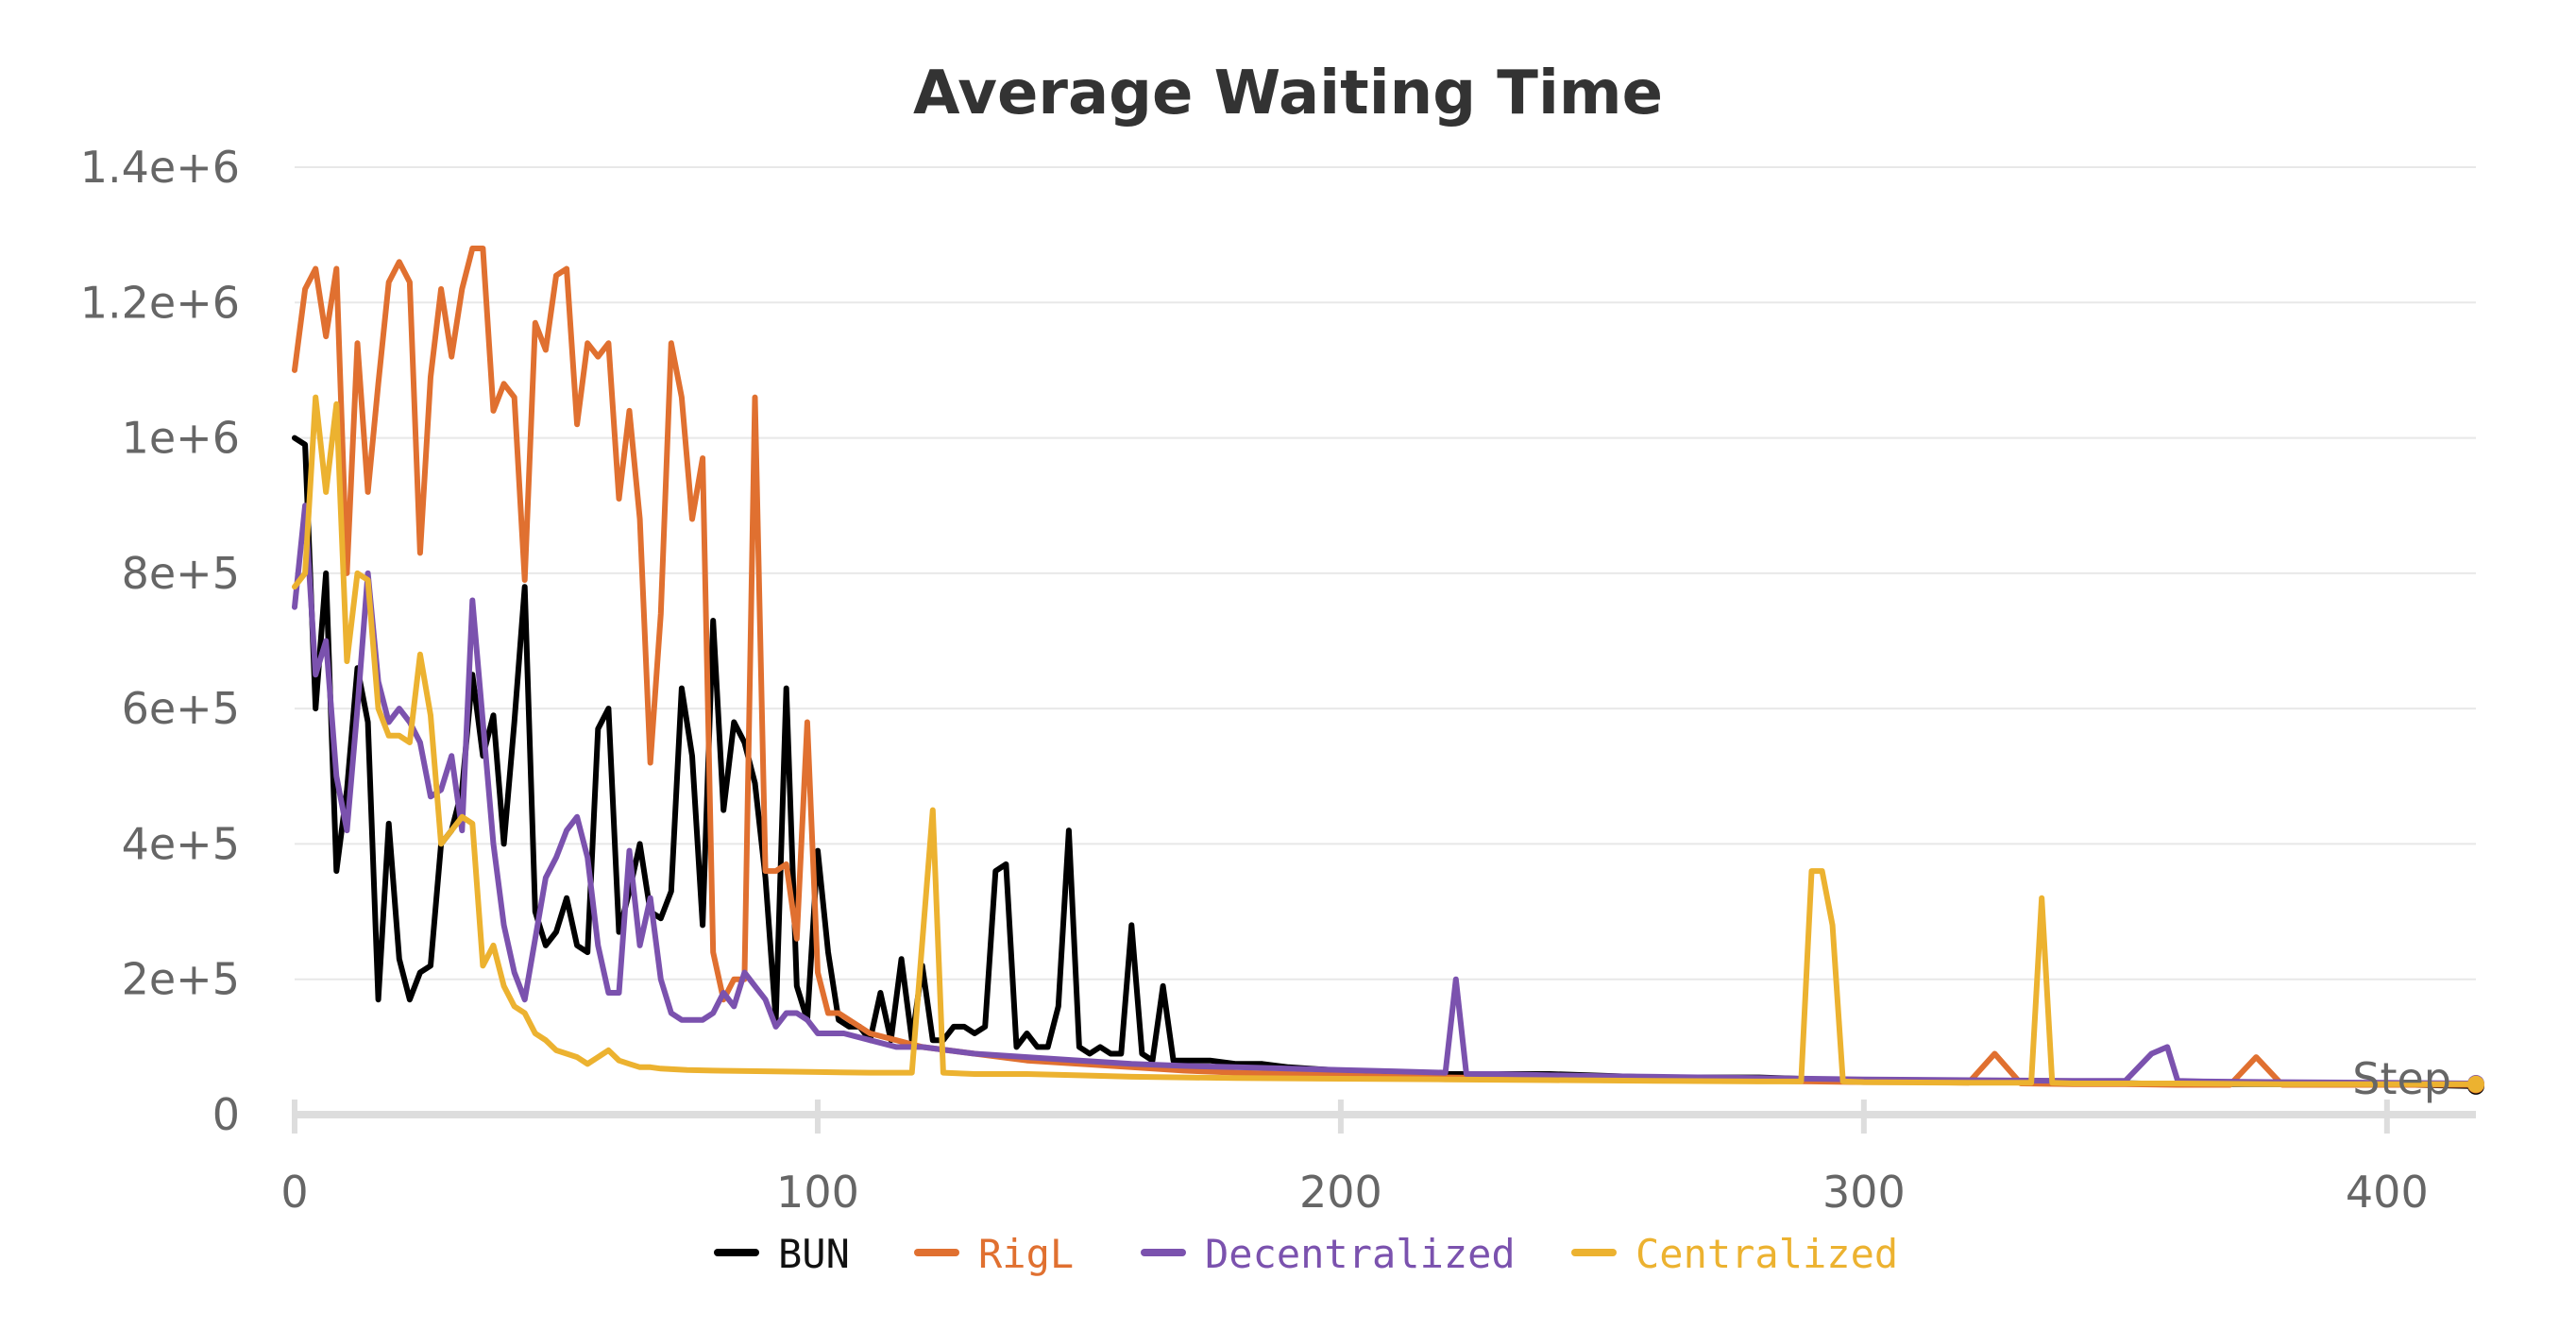  Describe the element at coordinates (1360, 1254) in the screenshot. I see `legend-label: Decentralized` at that location.